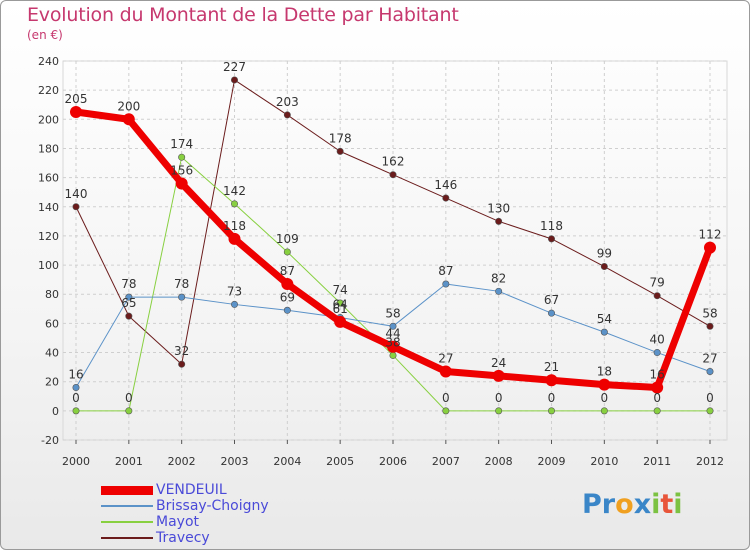  What do you see at coordinates (657, 461) in the screenshot?
I see `x-tick-label: 2011` at bounding box center [657, 461].